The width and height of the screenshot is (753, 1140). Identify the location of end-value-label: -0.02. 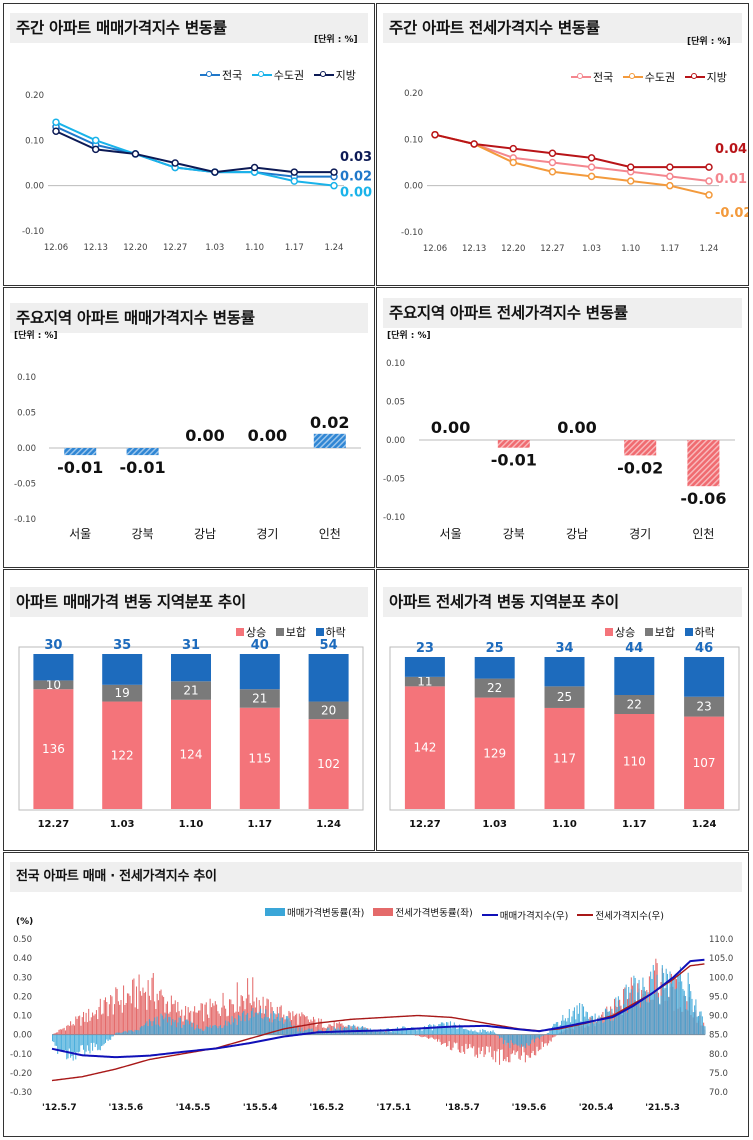
(732, 213).